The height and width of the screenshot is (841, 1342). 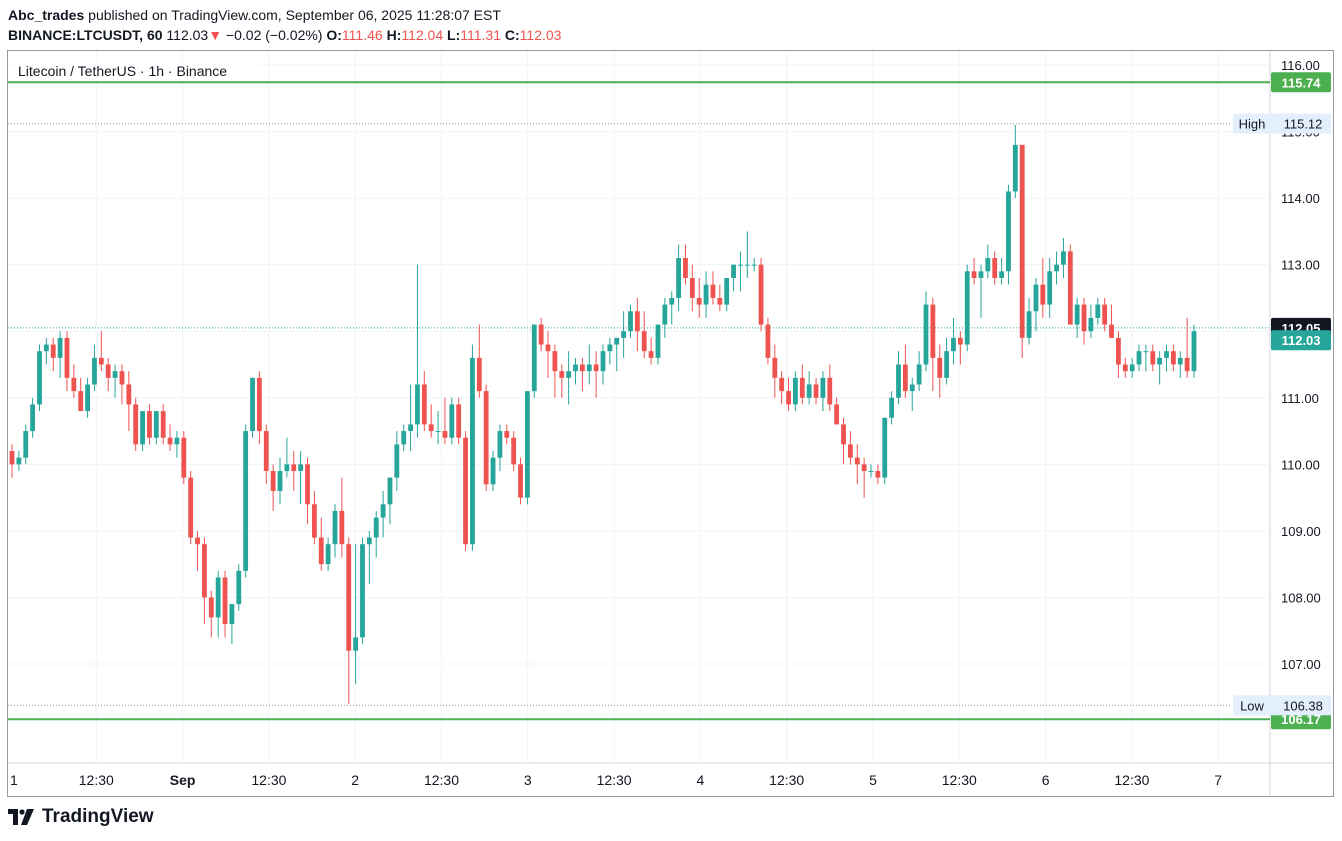 I want to click on high-label: H:, so click(x=394, y=35).